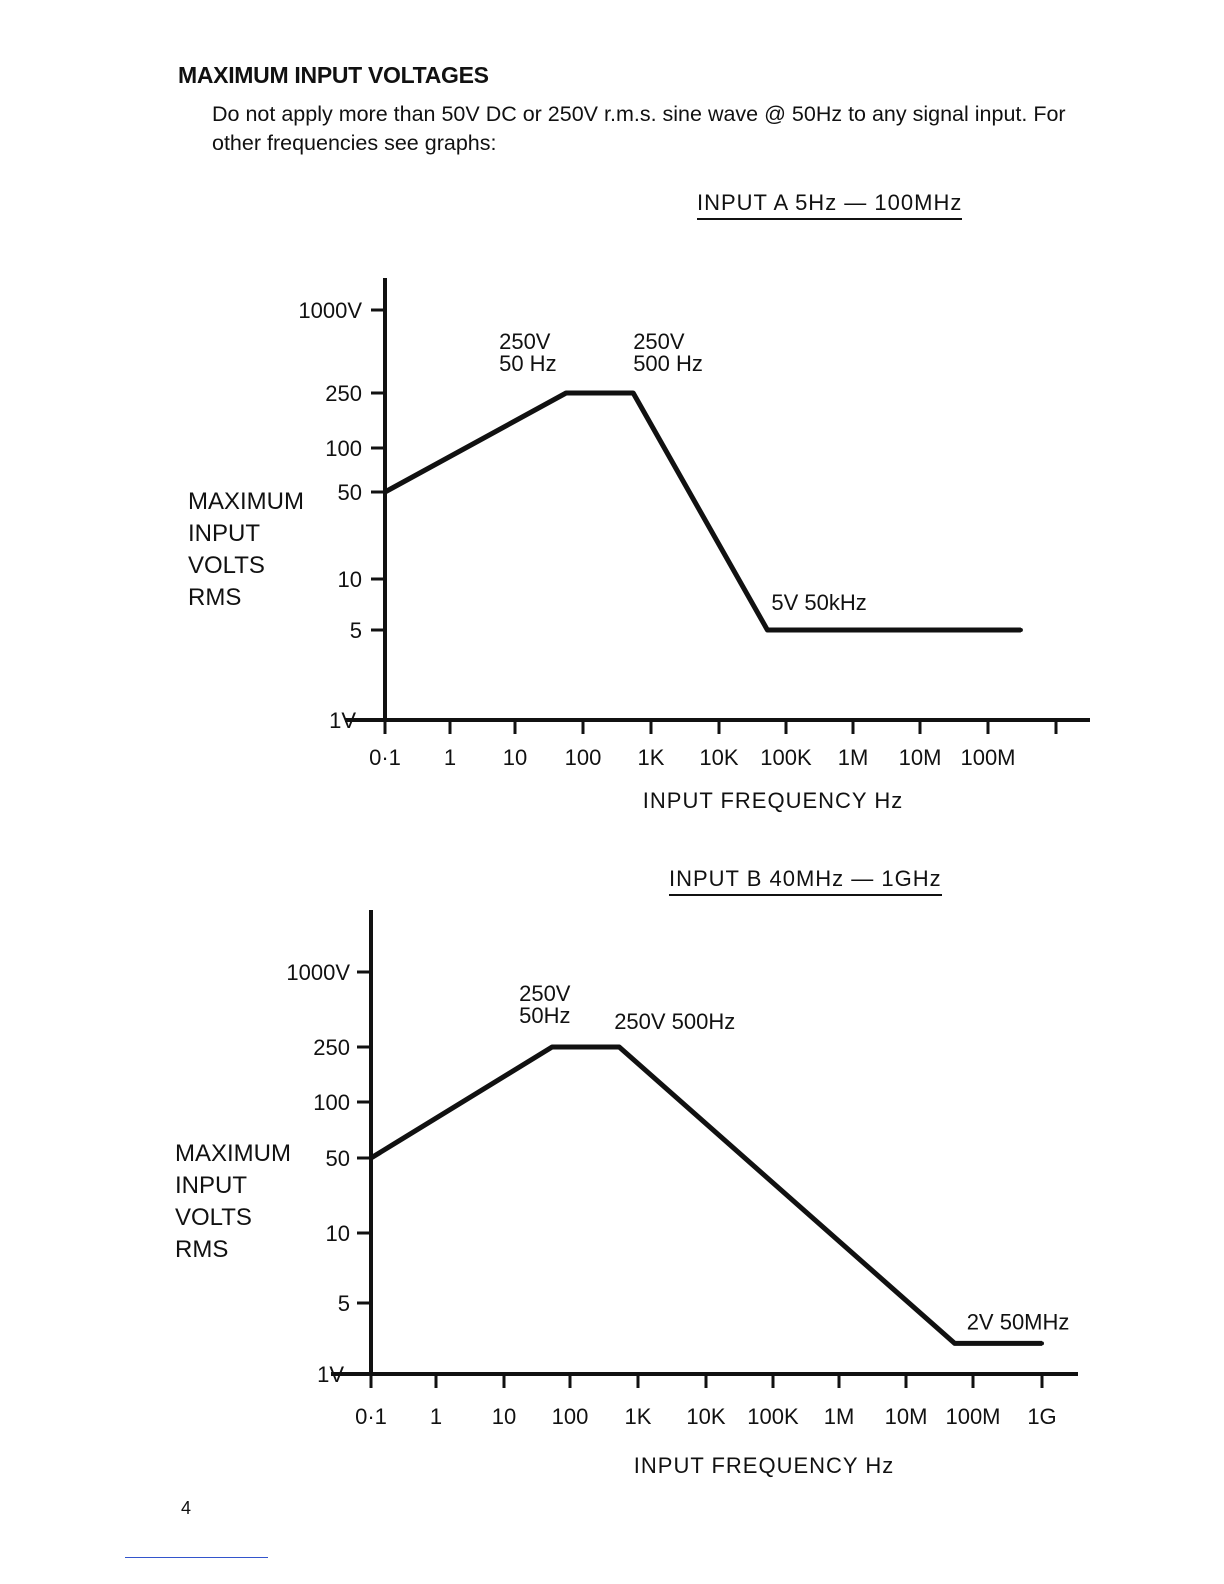  What do you see at coordinates (668, 352) in the screenshot?
I see `chart-a-annotation: 250V 500 Hz` at bounding box center [668, 352].